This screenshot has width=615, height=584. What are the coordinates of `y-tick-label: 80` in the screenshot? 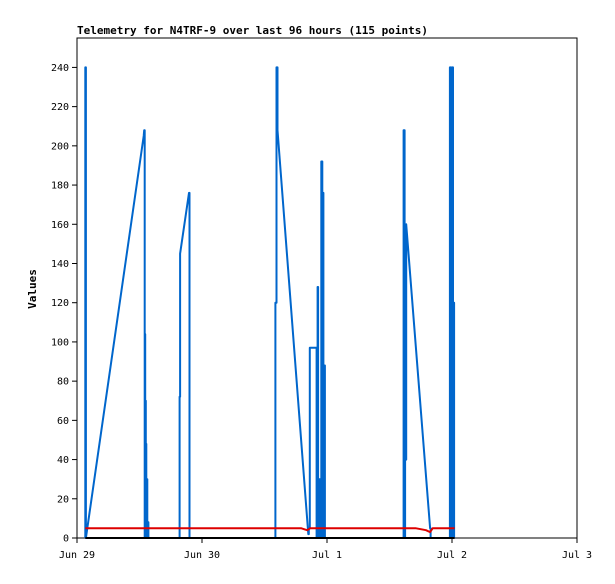 It's located at (63, 382).